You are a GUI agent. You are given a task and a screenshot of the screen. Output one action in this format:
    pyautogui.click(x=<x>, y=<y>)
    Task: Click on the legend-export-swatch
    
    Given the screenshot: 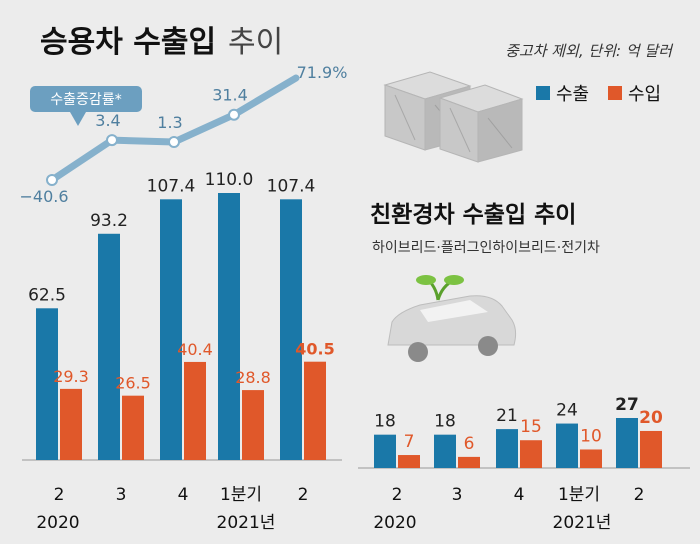 What is the action you would take?
    pyautogui.click(x=543, y=93)
    